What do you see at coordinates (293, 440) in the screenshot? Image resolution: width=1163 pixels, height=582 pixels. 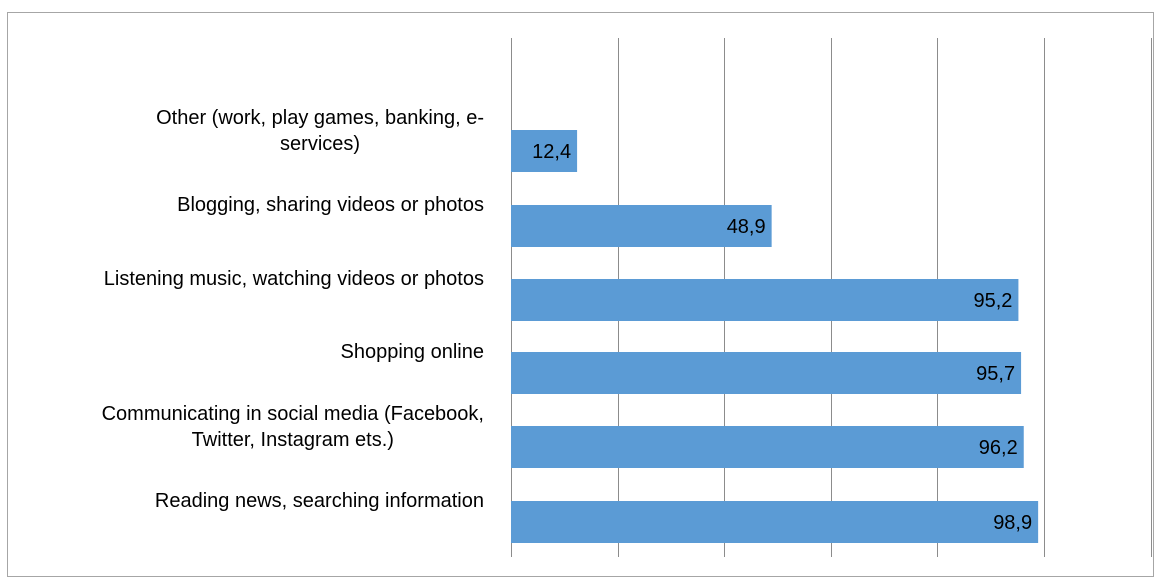 I see `category-label-5-line-2: Twitter, Instagram ets.)` at bounding box center [293, 440].